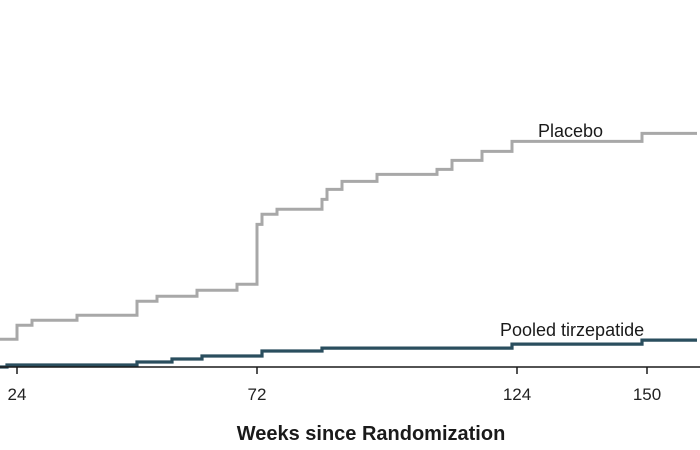 This screenshot has height=450, width=700. Describe the element at coordinates (517, 394) in the screenshot. I see `x-tick-label-124: 124` at that location.